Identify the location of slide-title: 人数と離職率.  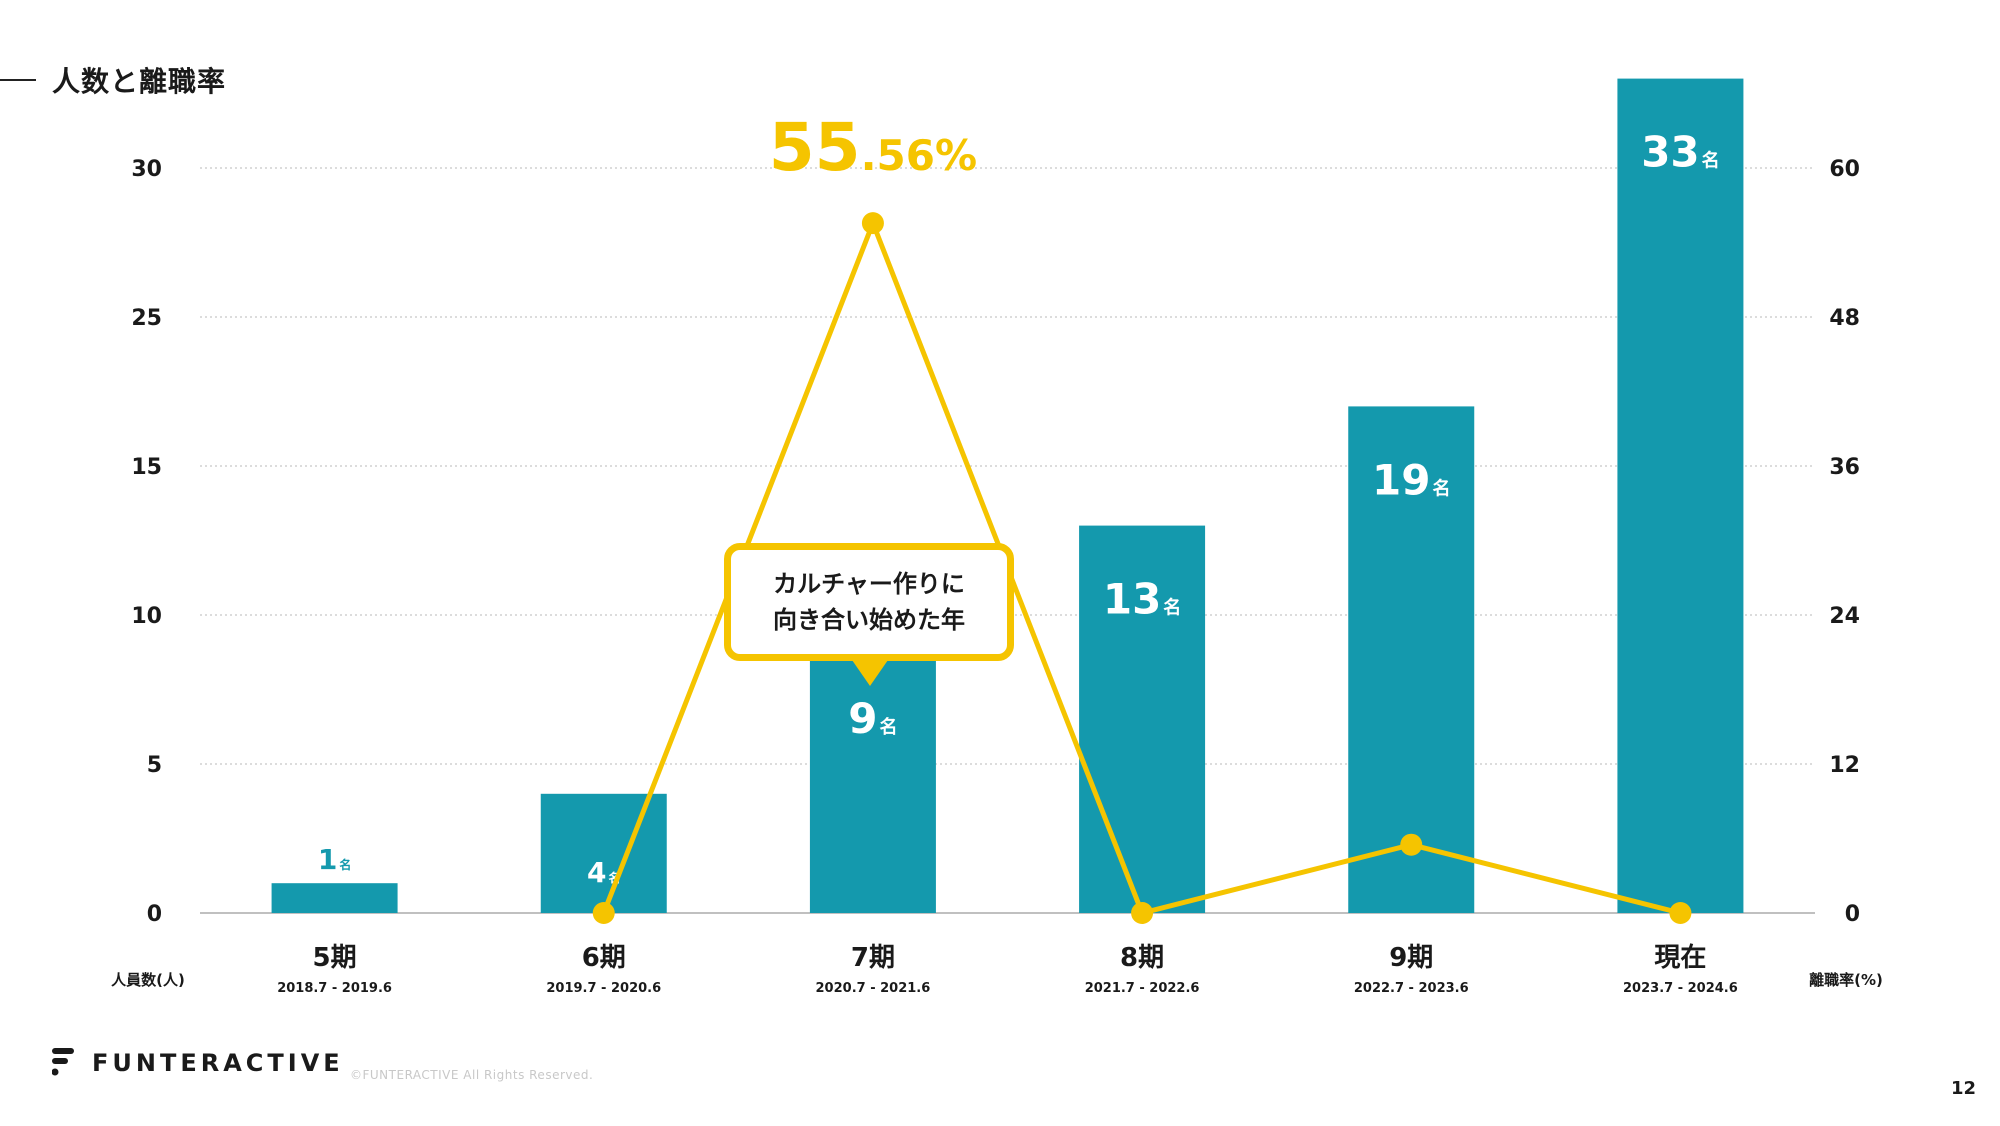
(139, 81).